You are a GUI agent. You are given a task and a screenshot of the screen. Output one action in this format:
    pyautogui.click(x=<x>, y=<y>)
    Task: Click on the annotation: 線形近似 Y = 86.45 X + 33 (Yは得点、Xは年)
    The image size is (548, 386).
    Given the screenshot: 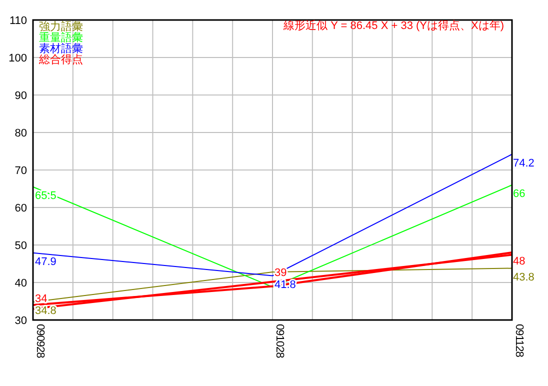 What is the action you would take?
    pyautogui.click(x=393, y=25)
    